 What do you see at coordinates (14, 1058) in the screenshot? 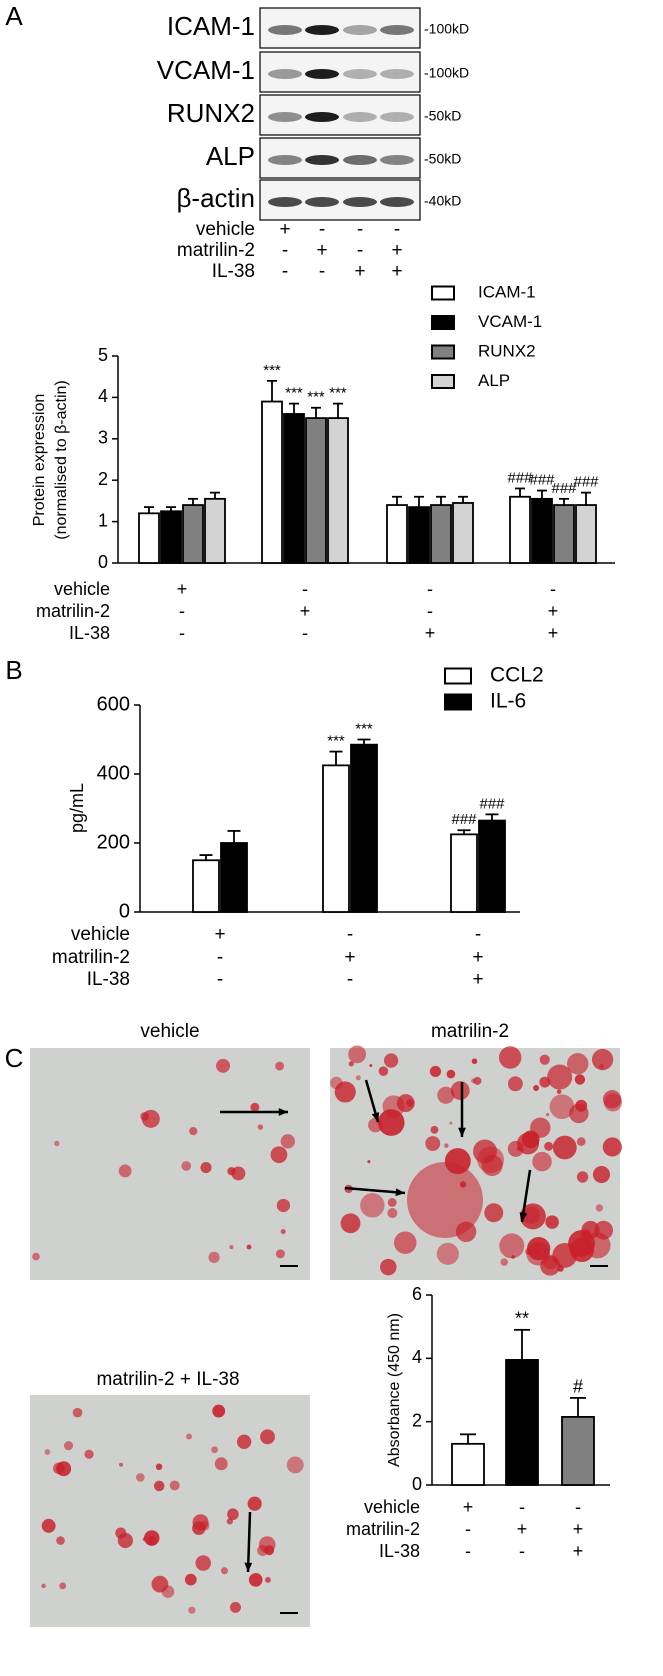
I see `panel-letter: C` at bounding box center [14, 1058].